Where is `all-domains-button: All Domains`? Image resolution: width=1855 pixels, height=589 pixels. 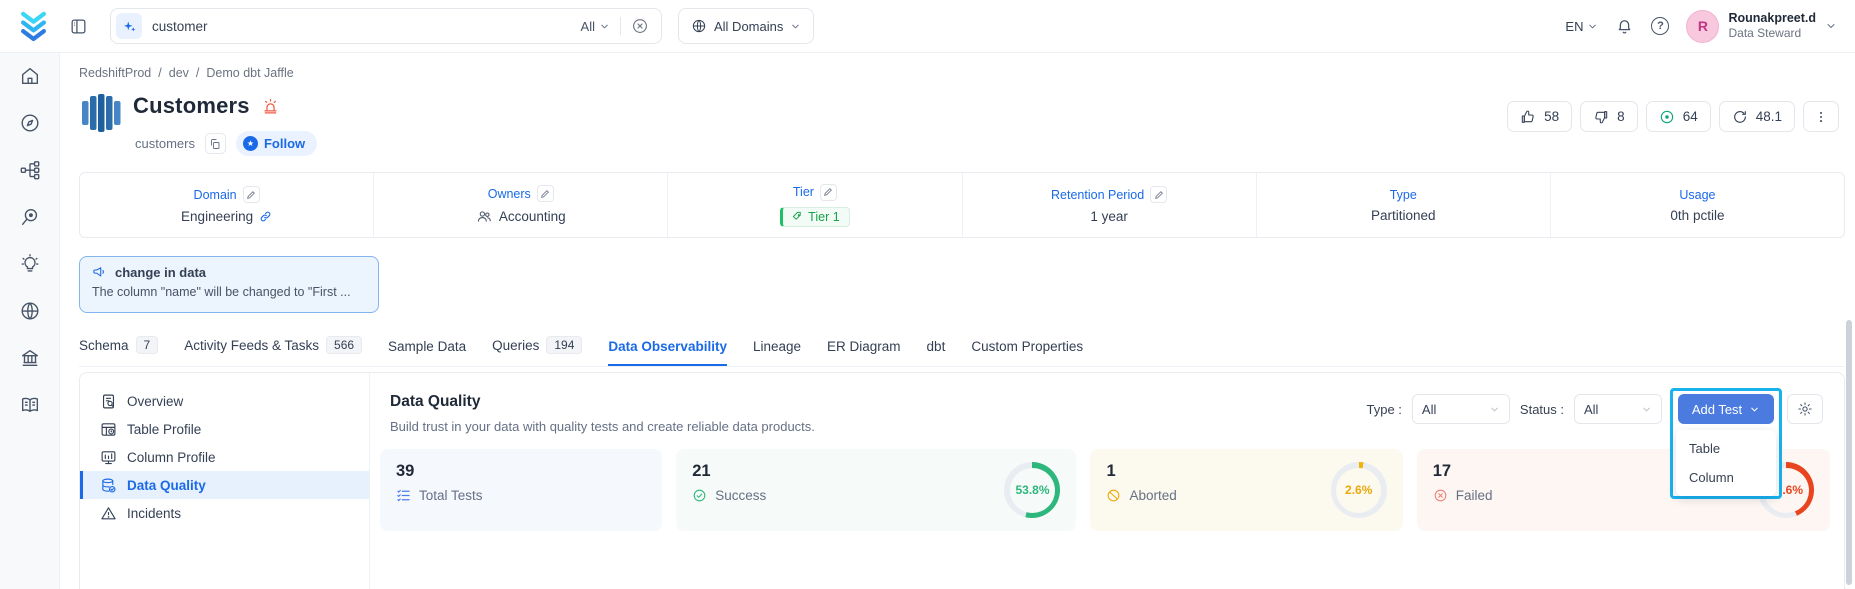 all-domains-button: All Domains is located at coordinates (746, 26).